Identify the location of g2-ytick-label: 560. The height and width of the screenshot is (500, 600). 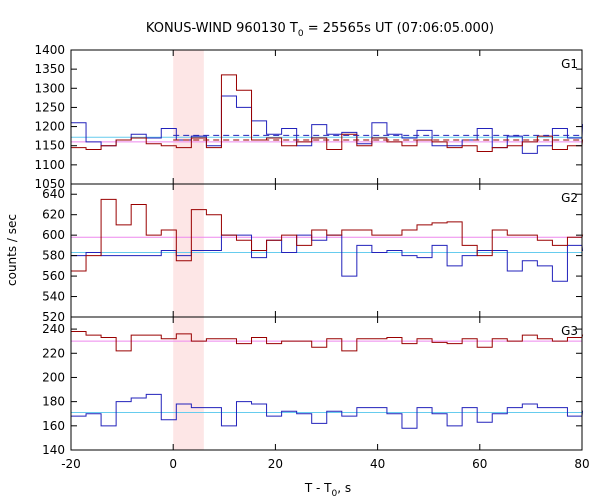
(53, 276).